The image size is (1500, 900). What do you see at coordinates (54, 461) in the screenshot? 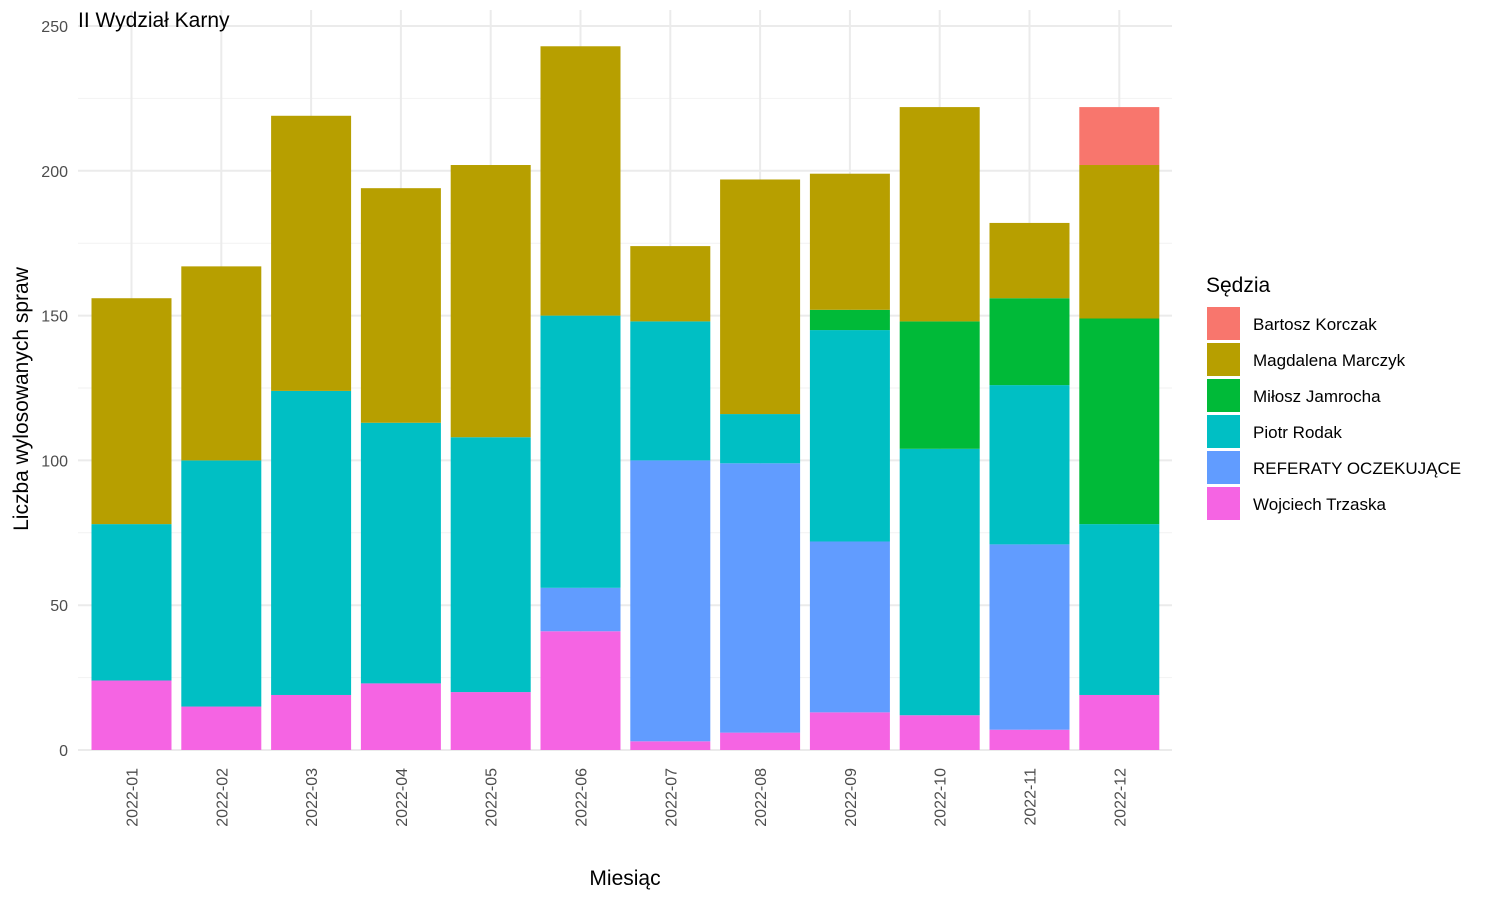
I see `y-tick-label: 100` at bounding box center [54, 461].